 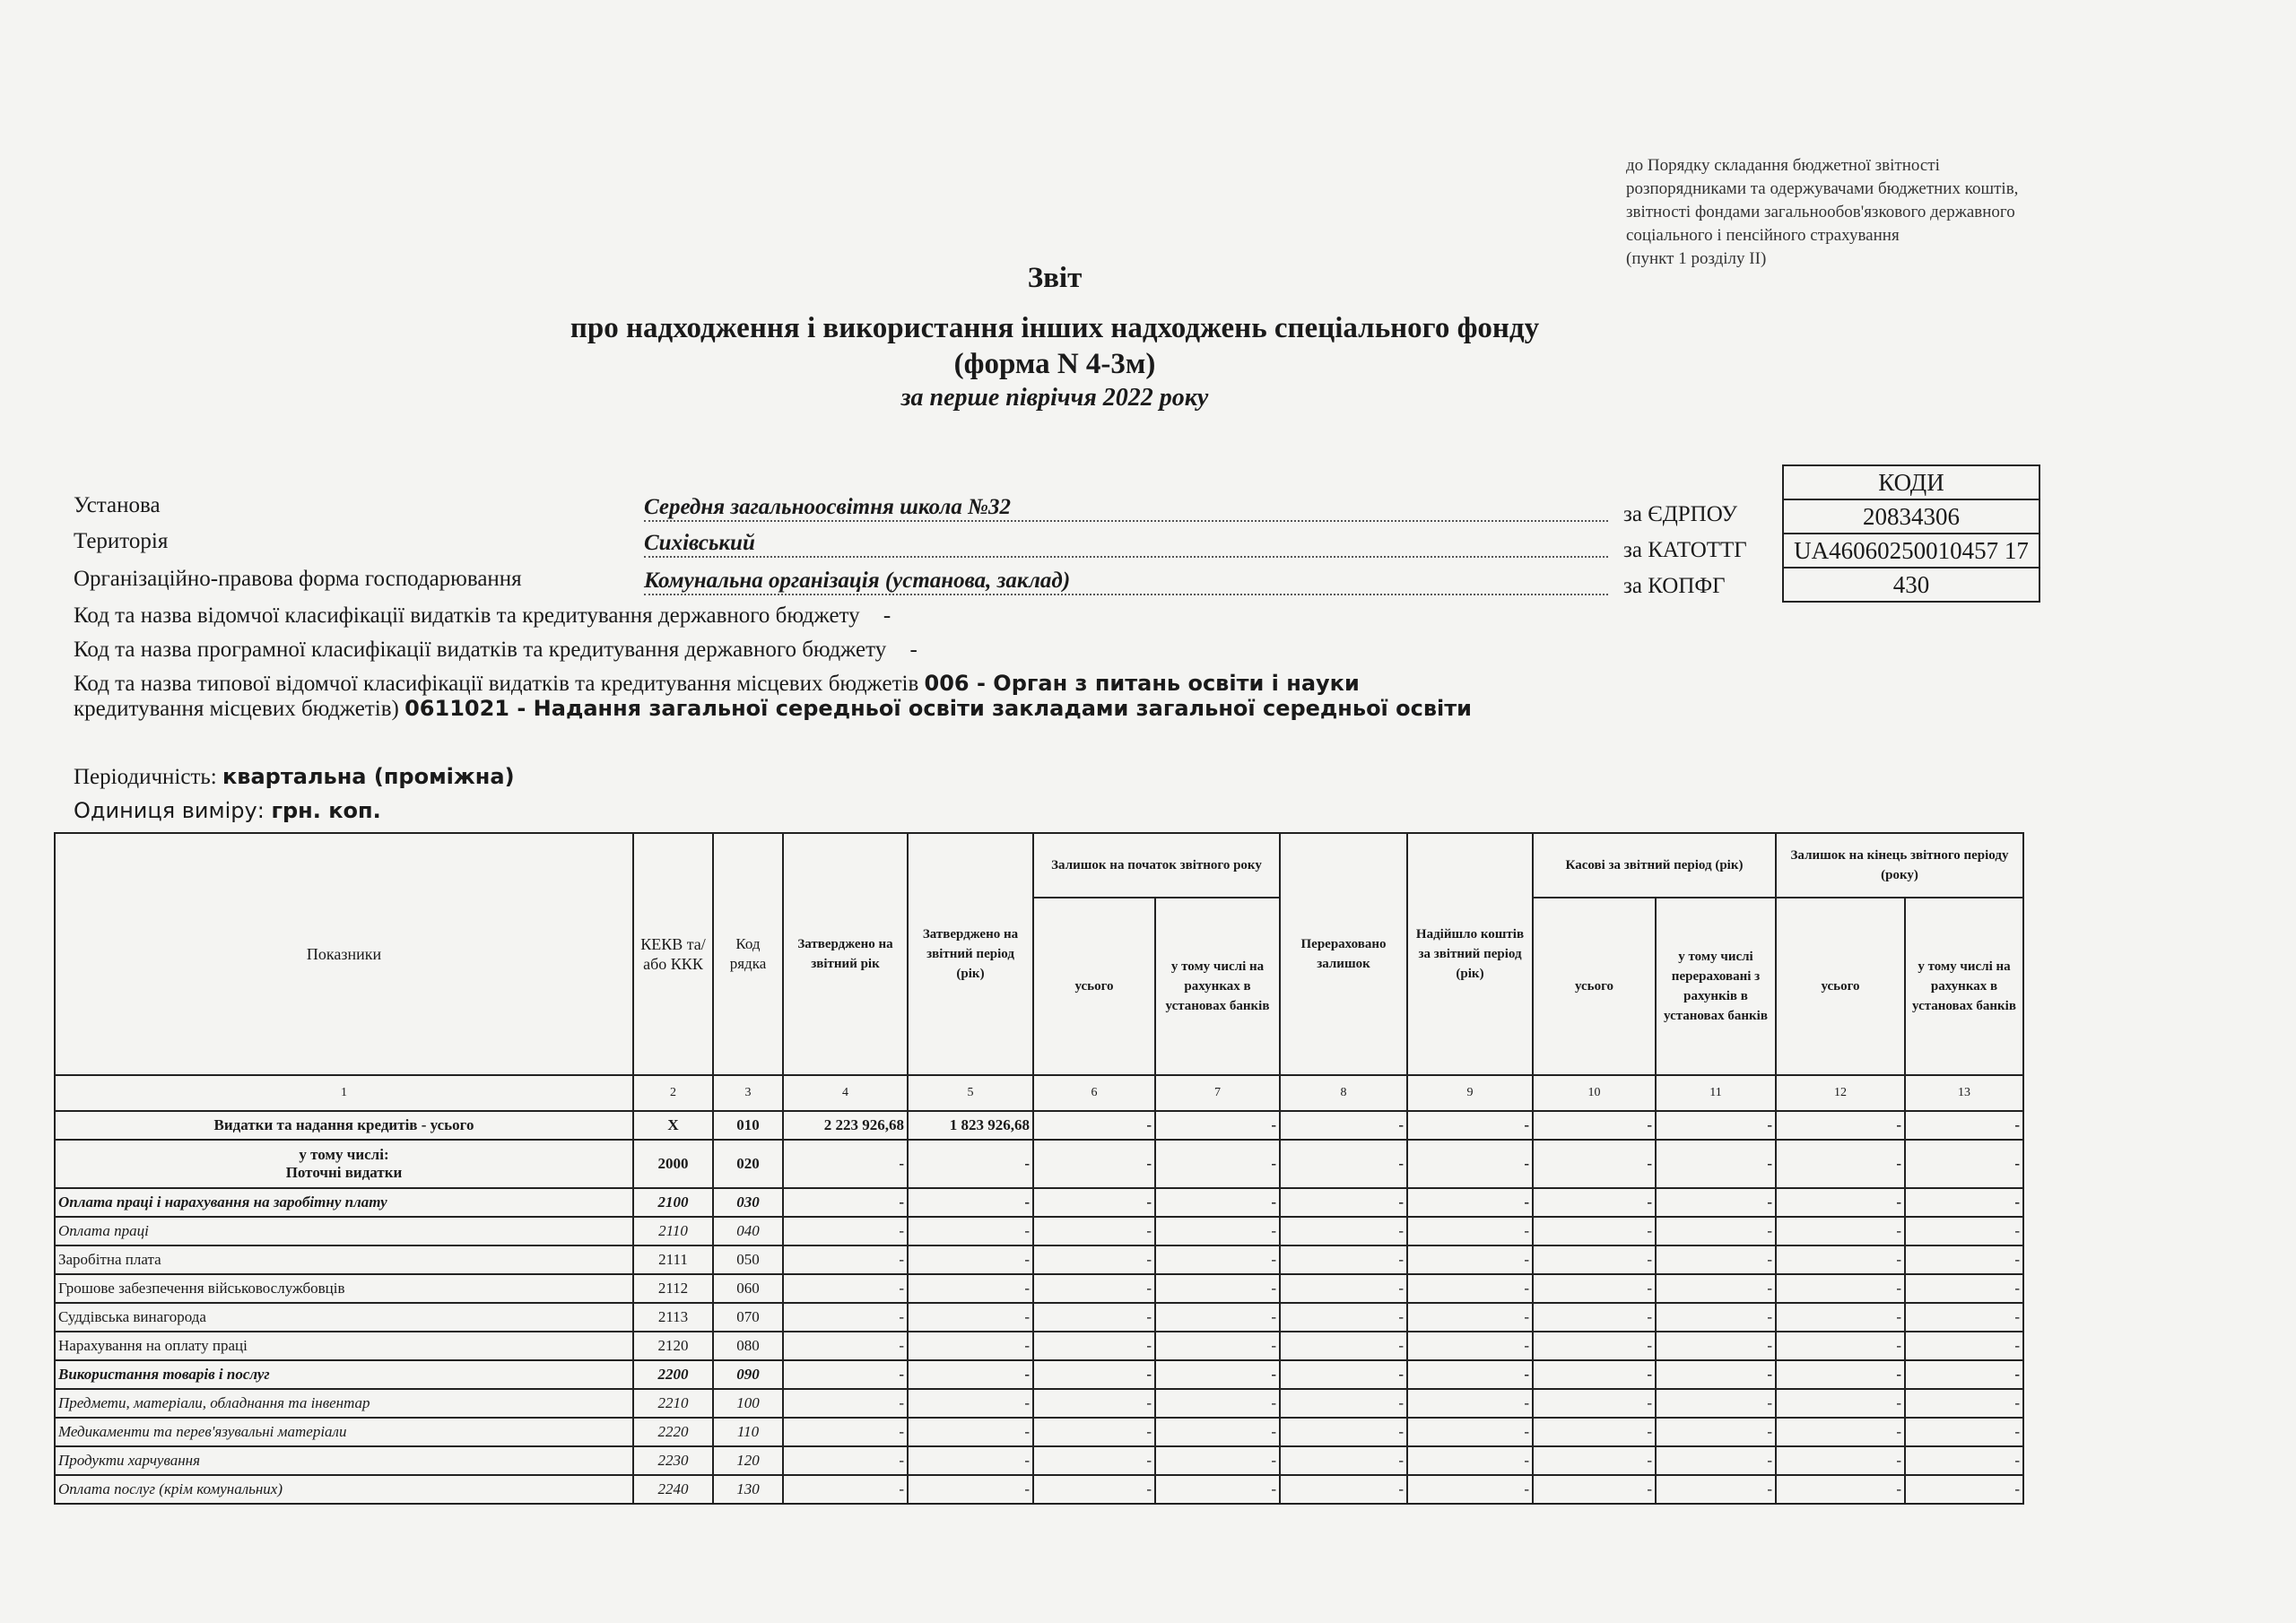 I want to click on header-received: Надійшло коштів за звітний період (рік), so click(x=1470, y=954).